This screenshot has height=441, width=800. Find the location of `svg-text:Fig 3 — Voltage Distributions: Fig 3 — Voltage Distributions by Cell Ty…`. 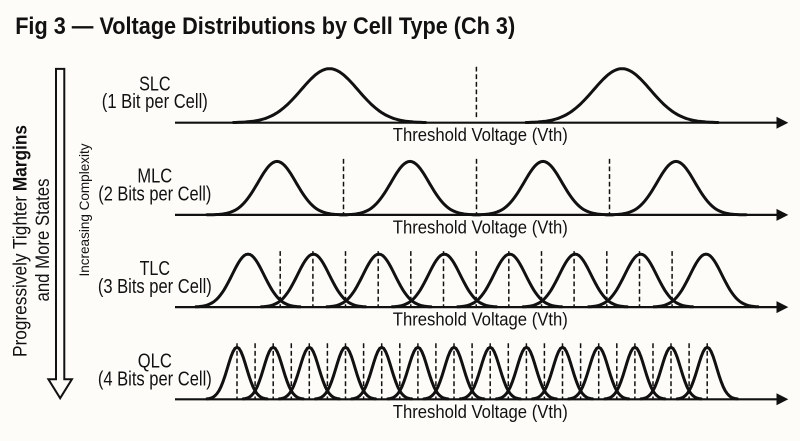

svg-text:Fig 3 — Voltage Distributions: Fig 3 — Voltage Distributions by Cell Ty… is located at coordinates (265, 26).